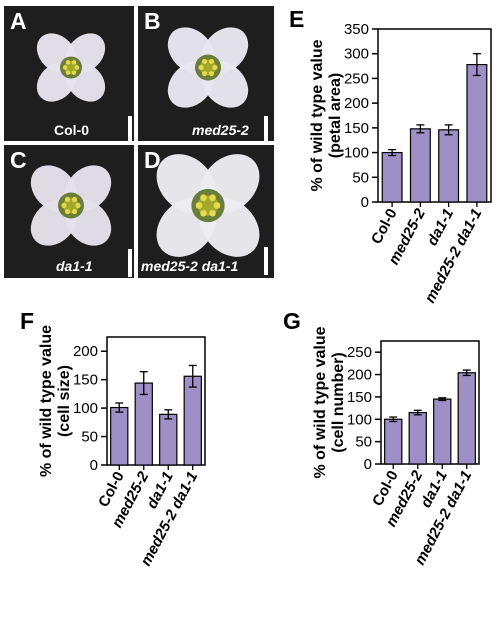  I want to click on y-tick-label: 300, so click(356, 54).